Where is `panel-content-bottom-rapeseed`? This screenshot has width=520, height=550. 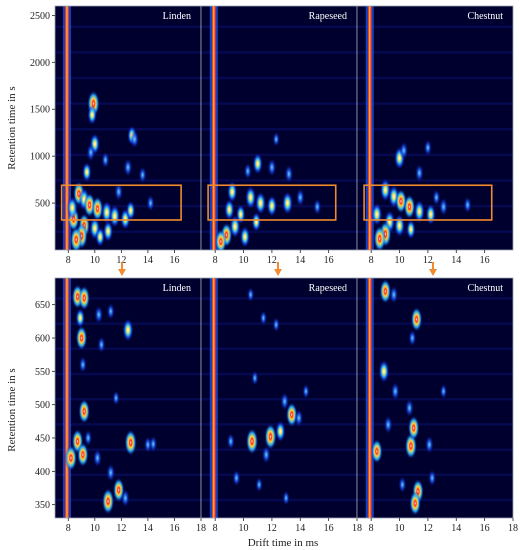
panel-content-bottom-rapeseed is located at coordinates (279, 398).